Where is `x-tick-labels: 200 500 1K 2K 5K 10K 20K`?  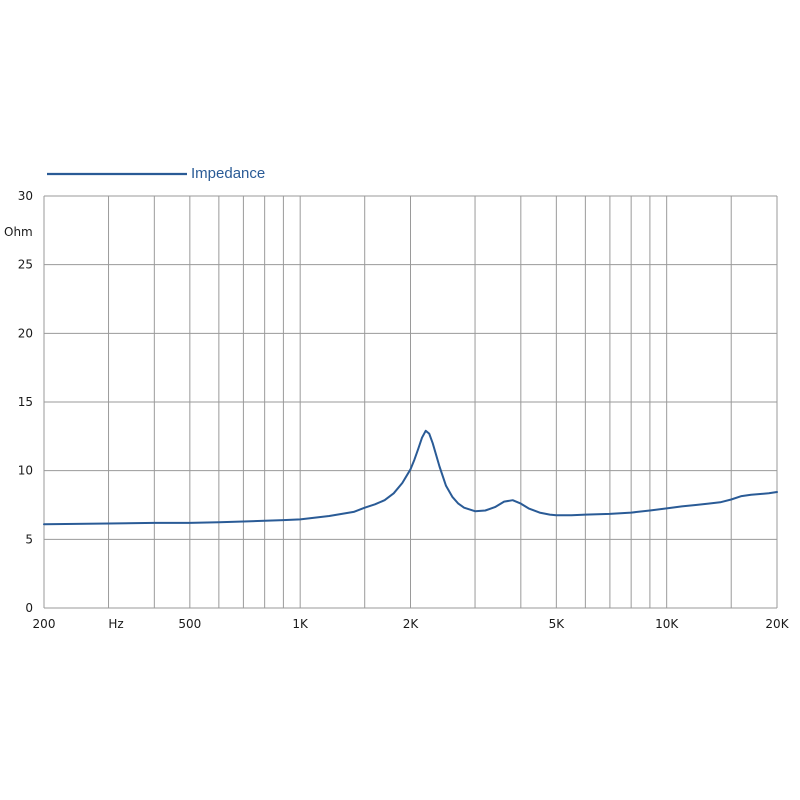 x-tick-labels: 200 500 1K 2K 5K 10K 20K is located at coordinates (411, 624).